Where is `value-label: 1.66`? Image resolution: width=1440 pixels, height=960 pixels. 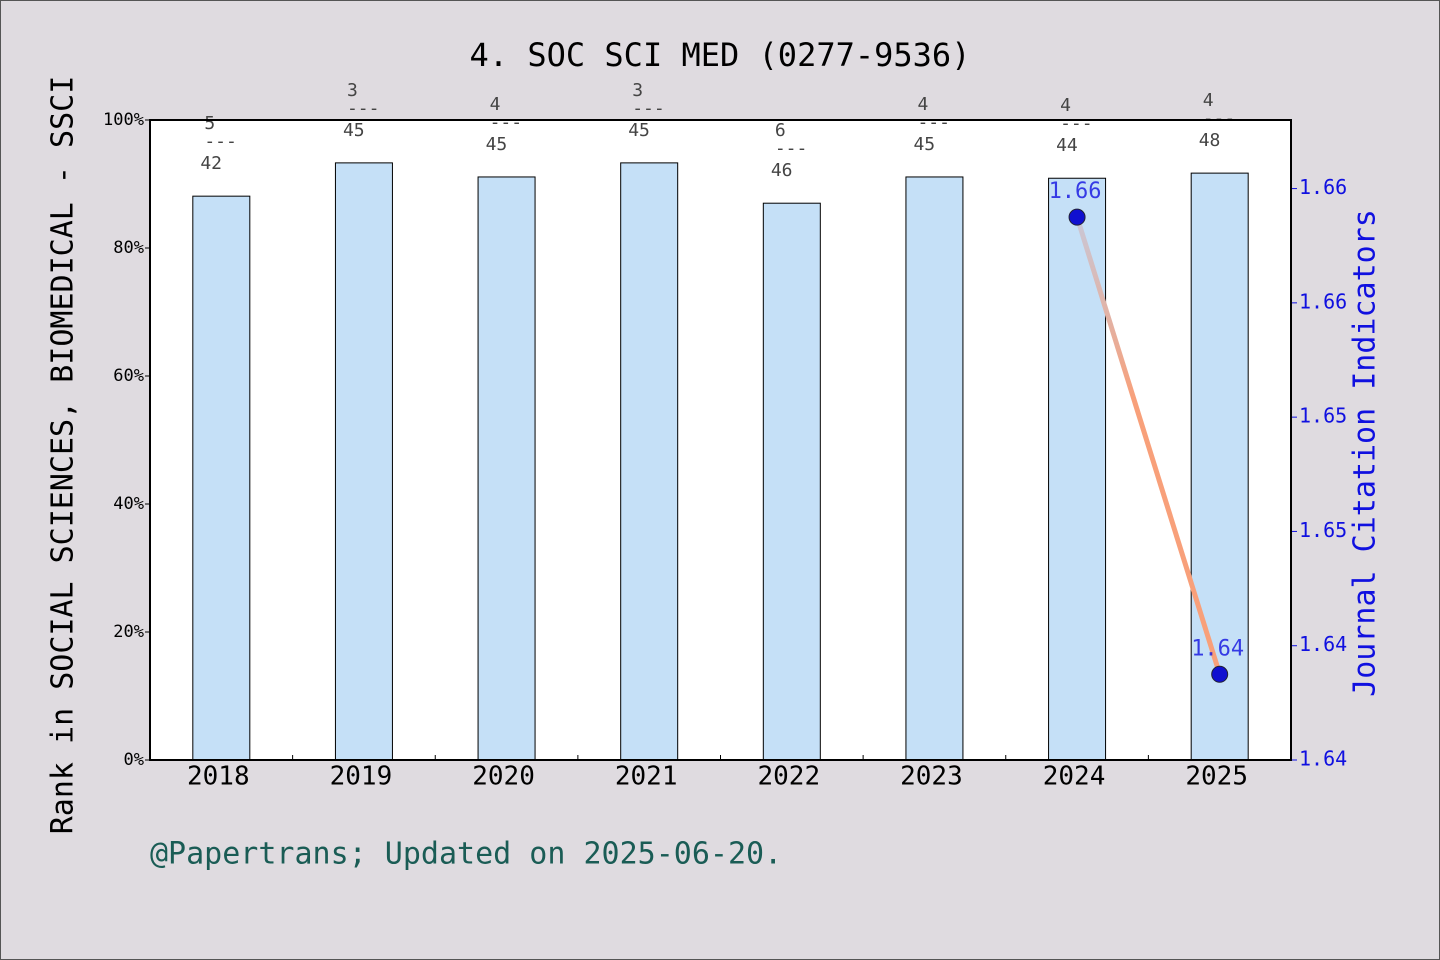 value-label: 1.66 is located at coordinates (1075, 191).